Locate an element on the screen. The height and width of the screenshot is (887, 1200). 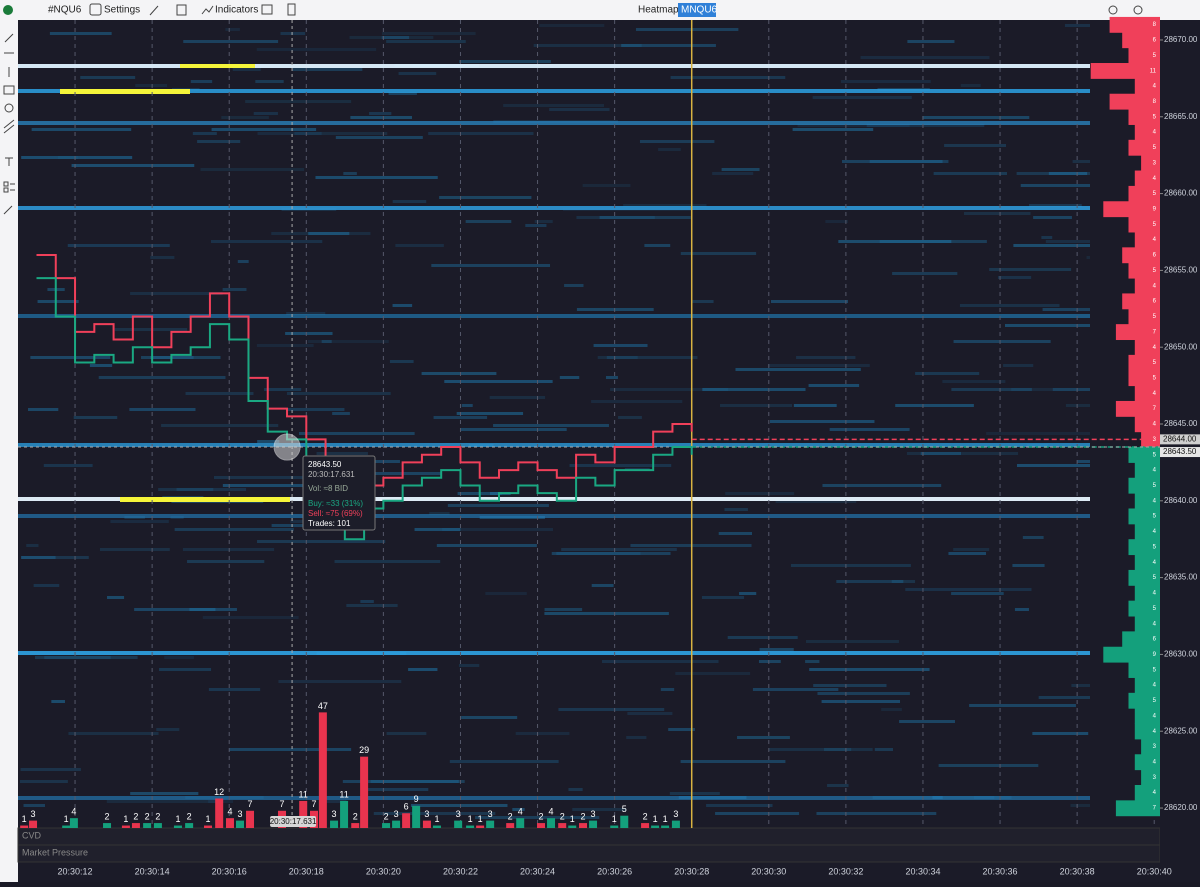
symbol: #NQU6 is located at coordinates (65, 10).